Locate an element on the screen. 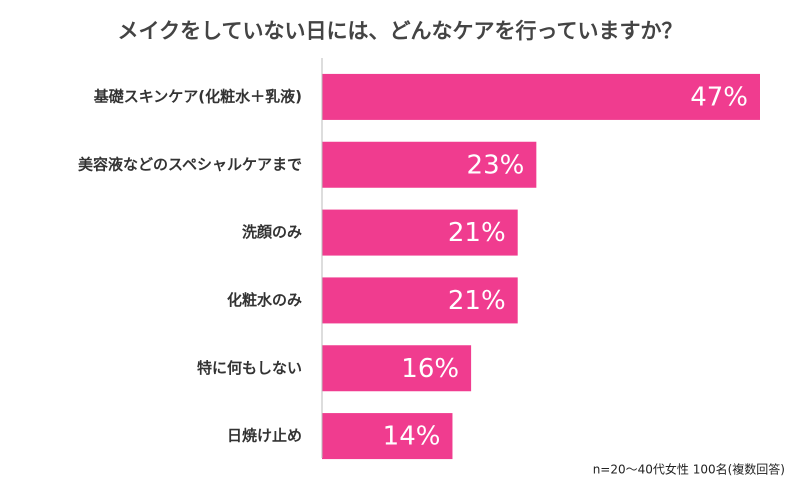  y-tick-label: 美容液などのスペシャルケアまで is located at coordinates (190, 164).